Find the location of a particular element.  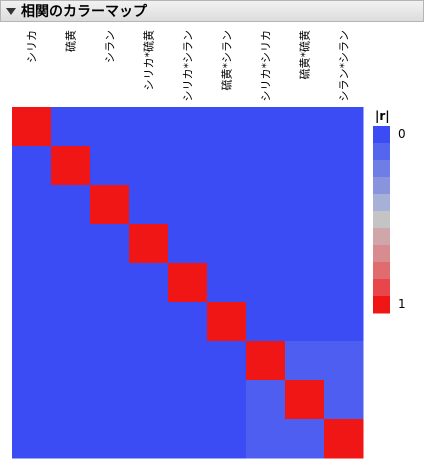

disclosure-triangle-icon is located at coordinates (11, 11).